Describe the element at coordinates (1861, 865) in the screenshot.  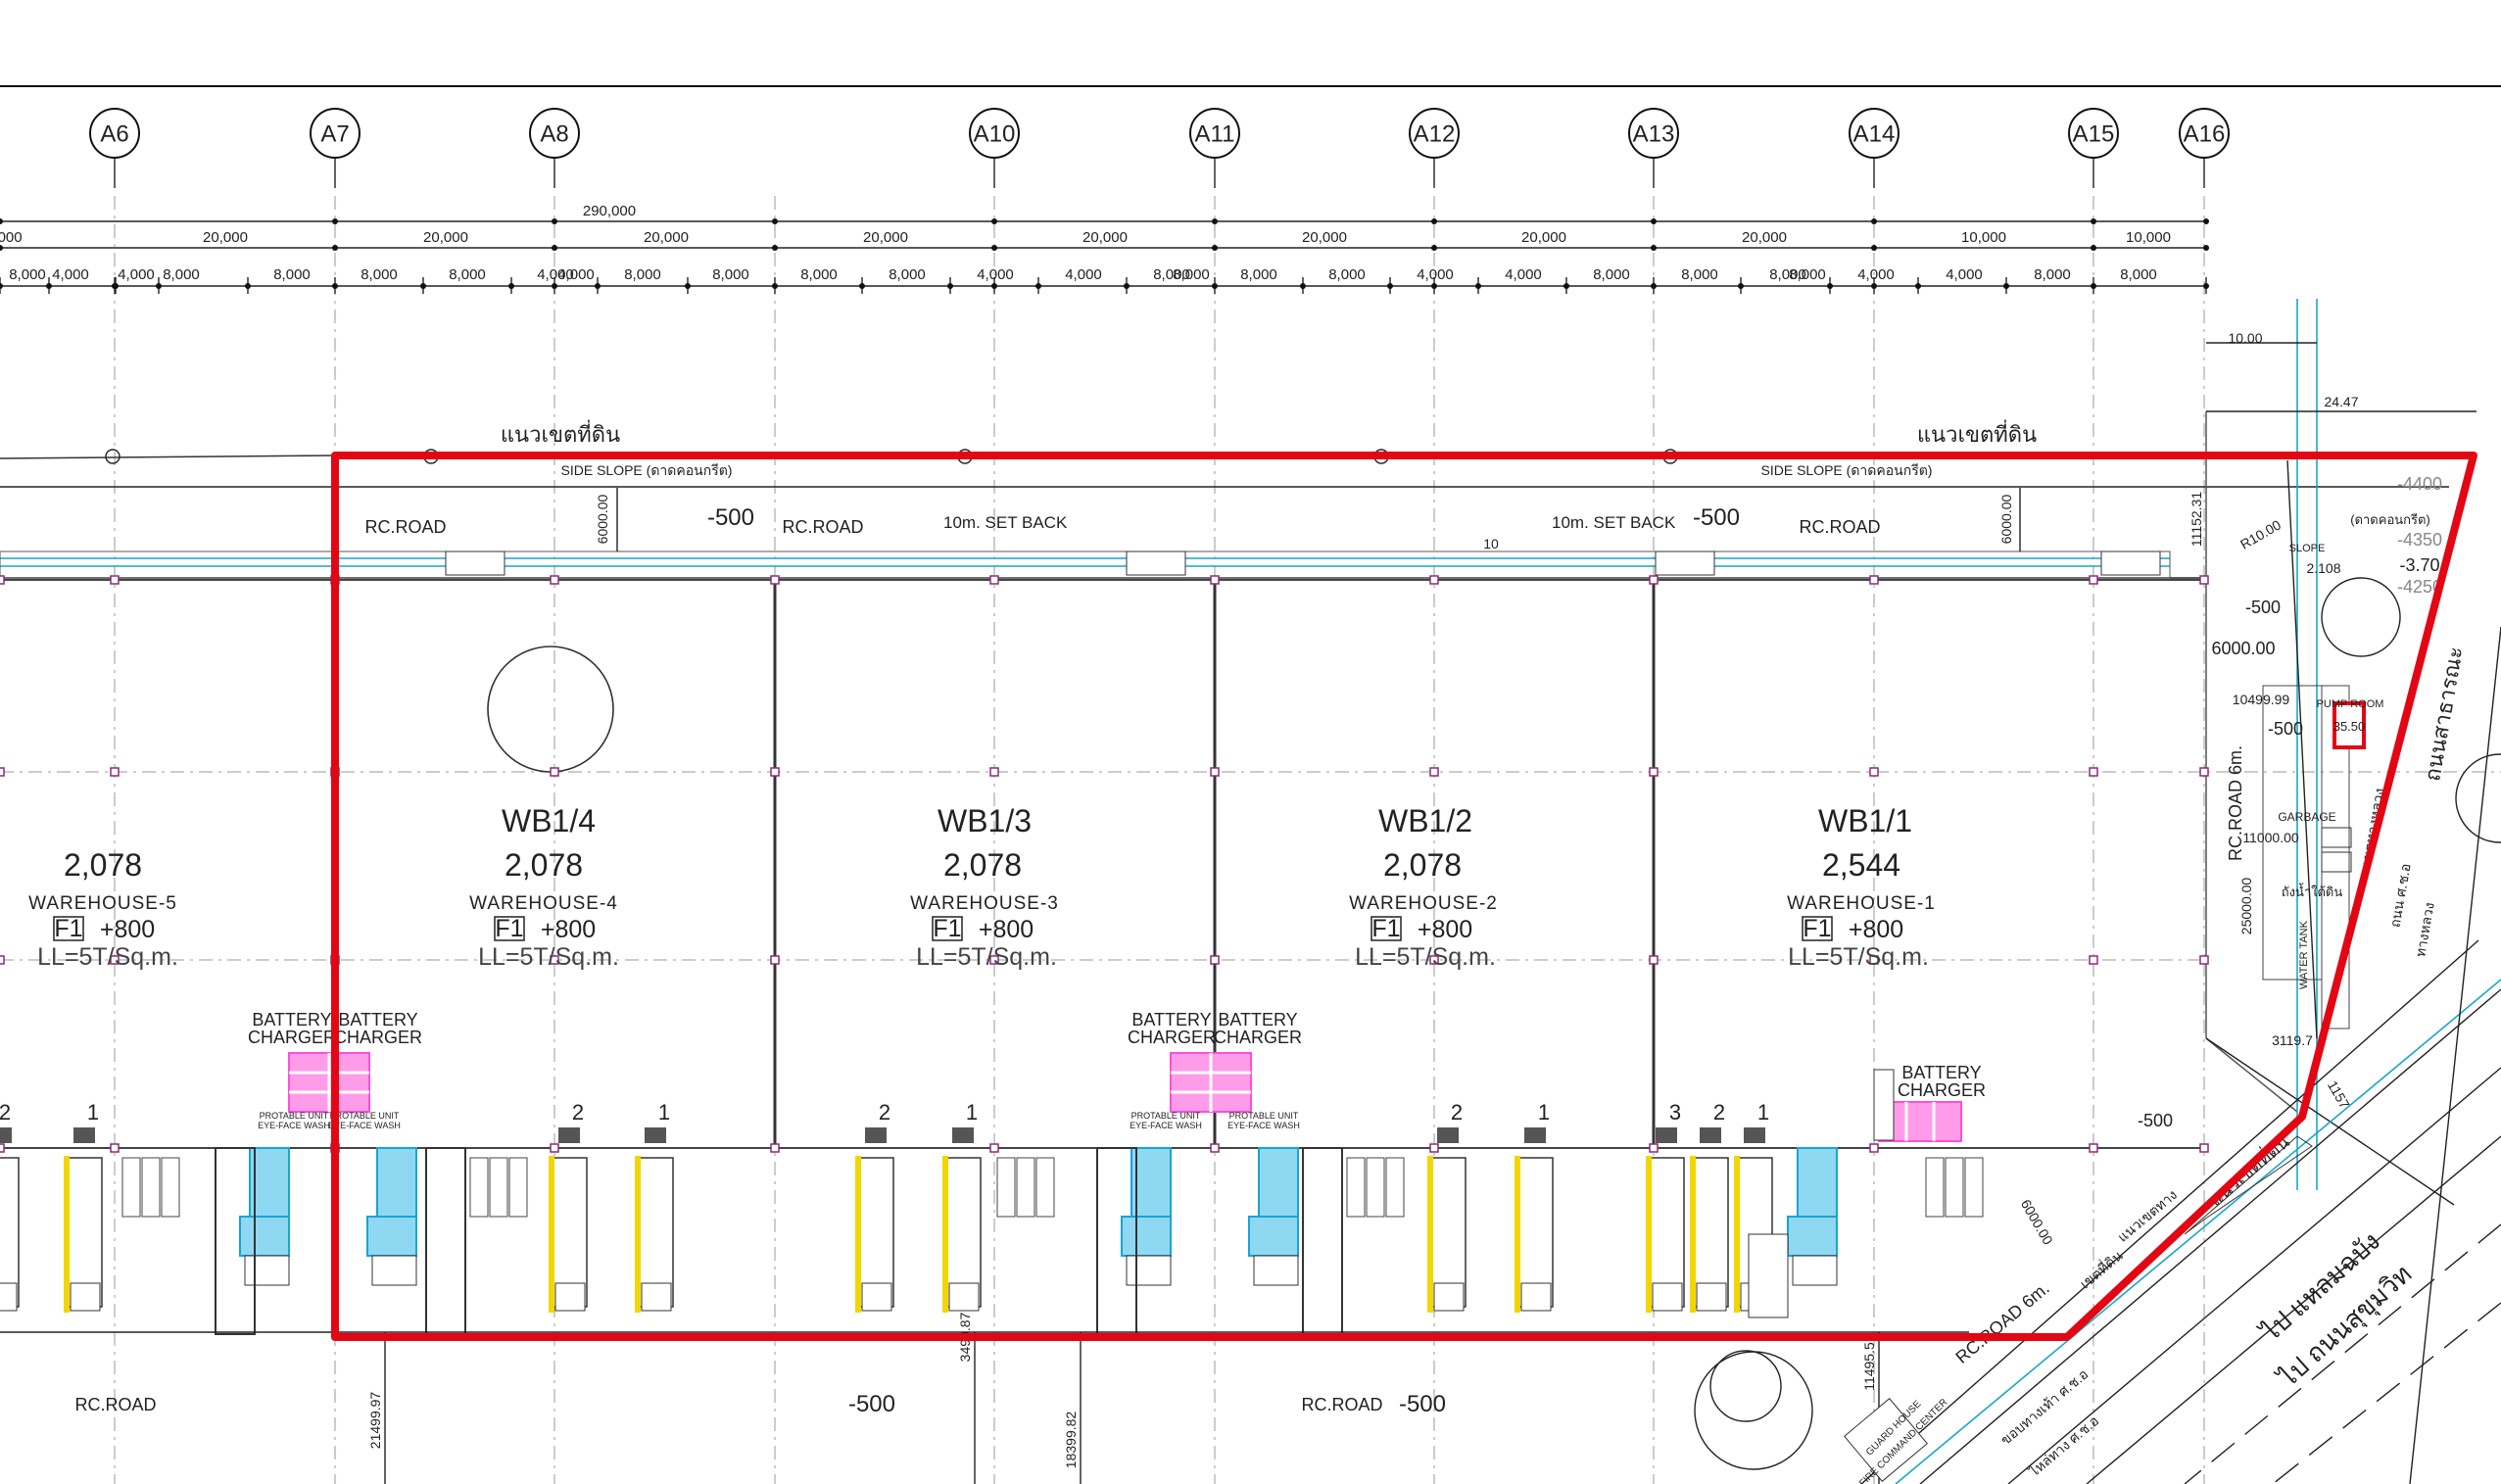
I see `warehouse-area: 2,544` at that location.